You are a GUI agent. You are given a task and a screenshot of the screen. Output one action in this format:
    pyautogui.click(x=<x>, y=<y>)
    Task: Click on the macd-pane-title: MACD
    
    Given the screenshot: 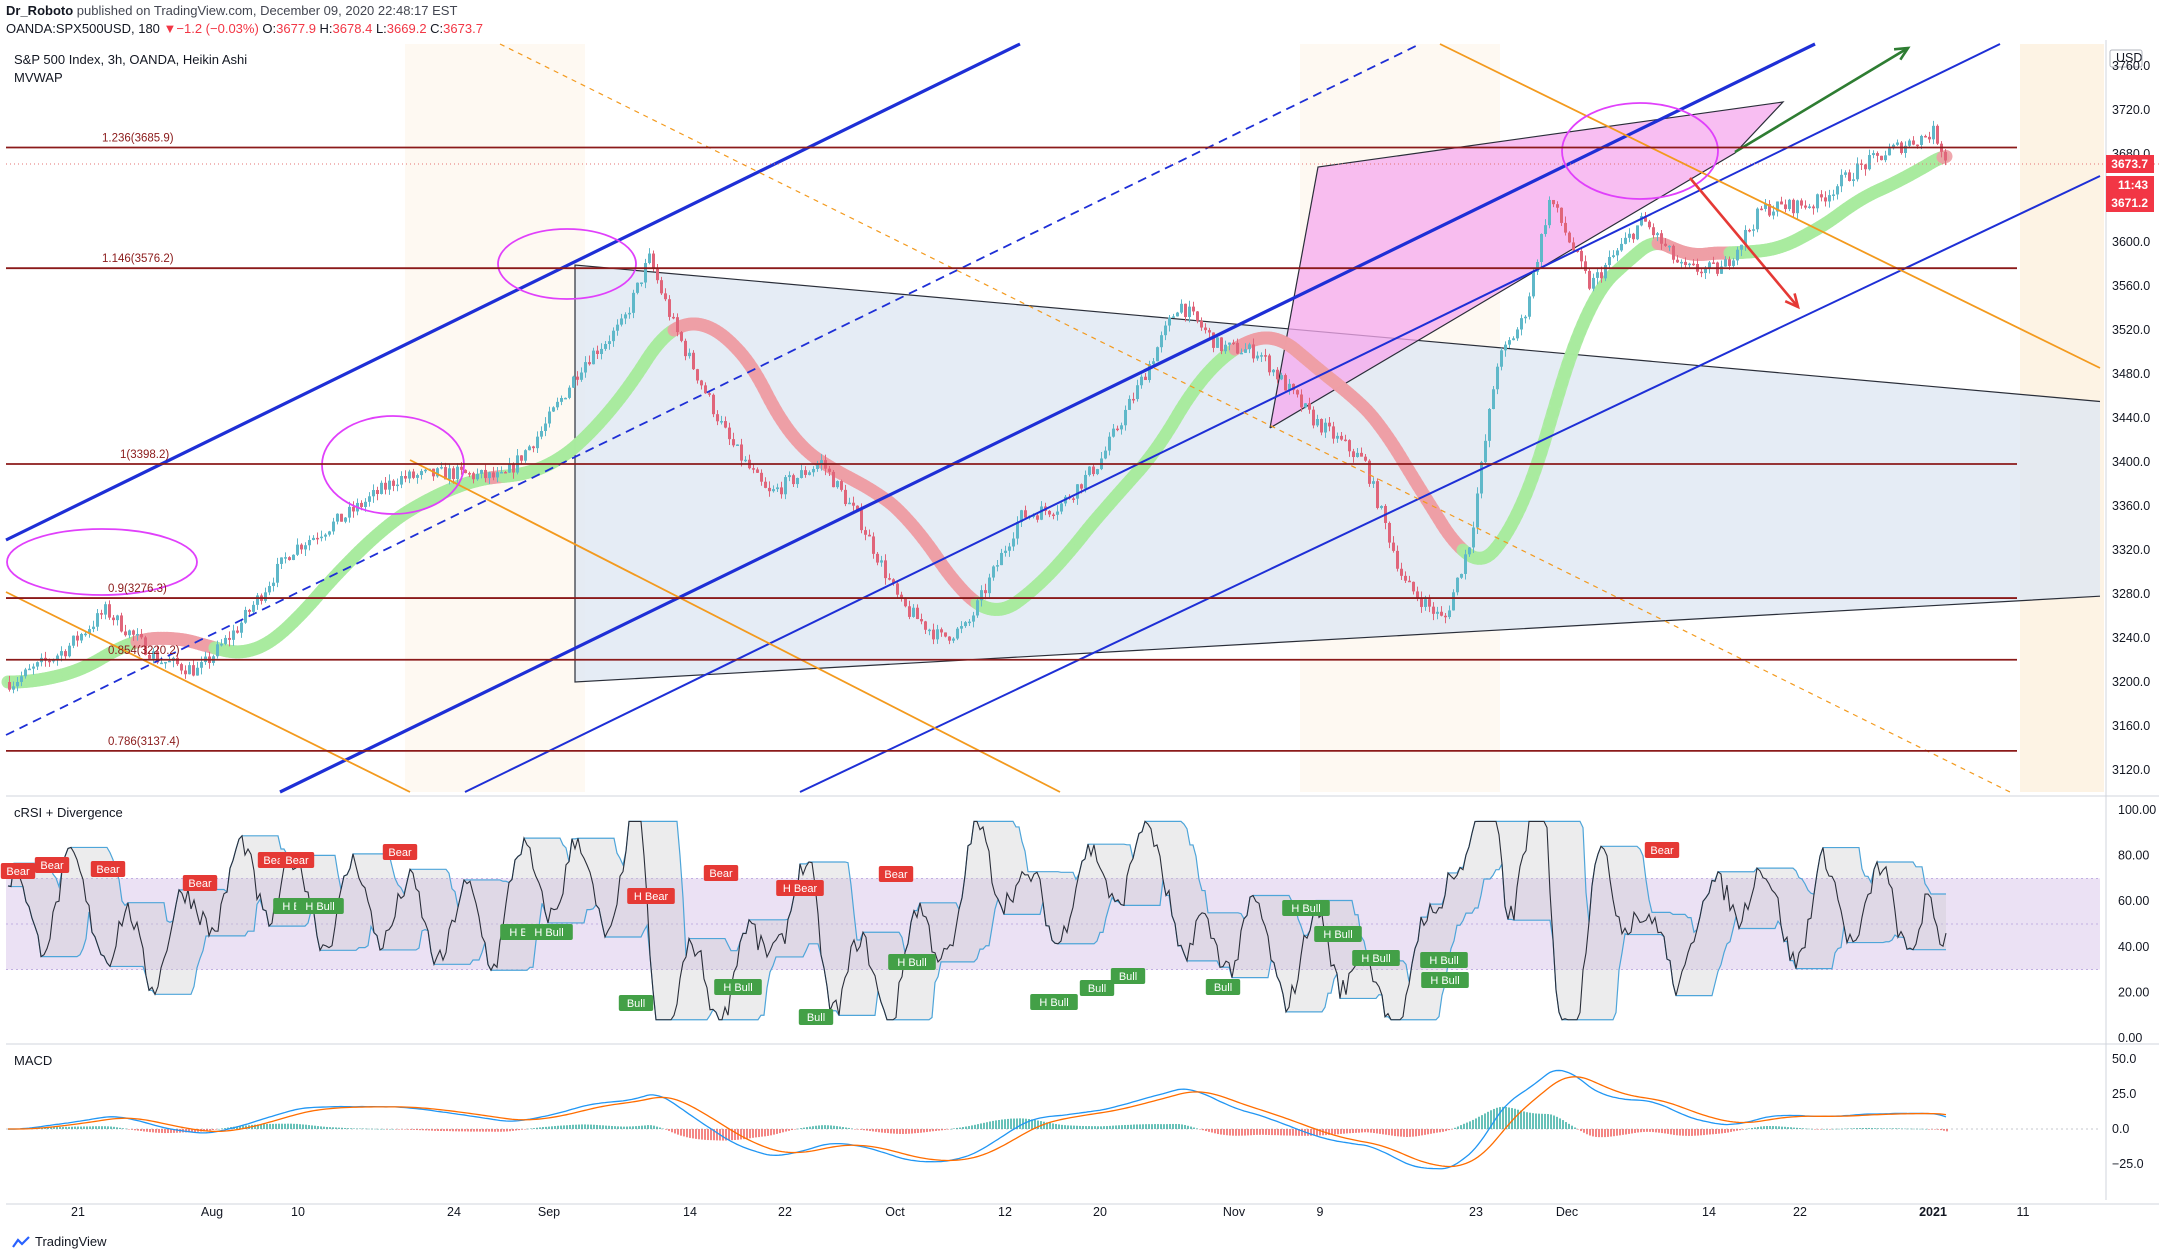 What is the action you would take?
    pyautogui.click(x=33, y=1060)
    